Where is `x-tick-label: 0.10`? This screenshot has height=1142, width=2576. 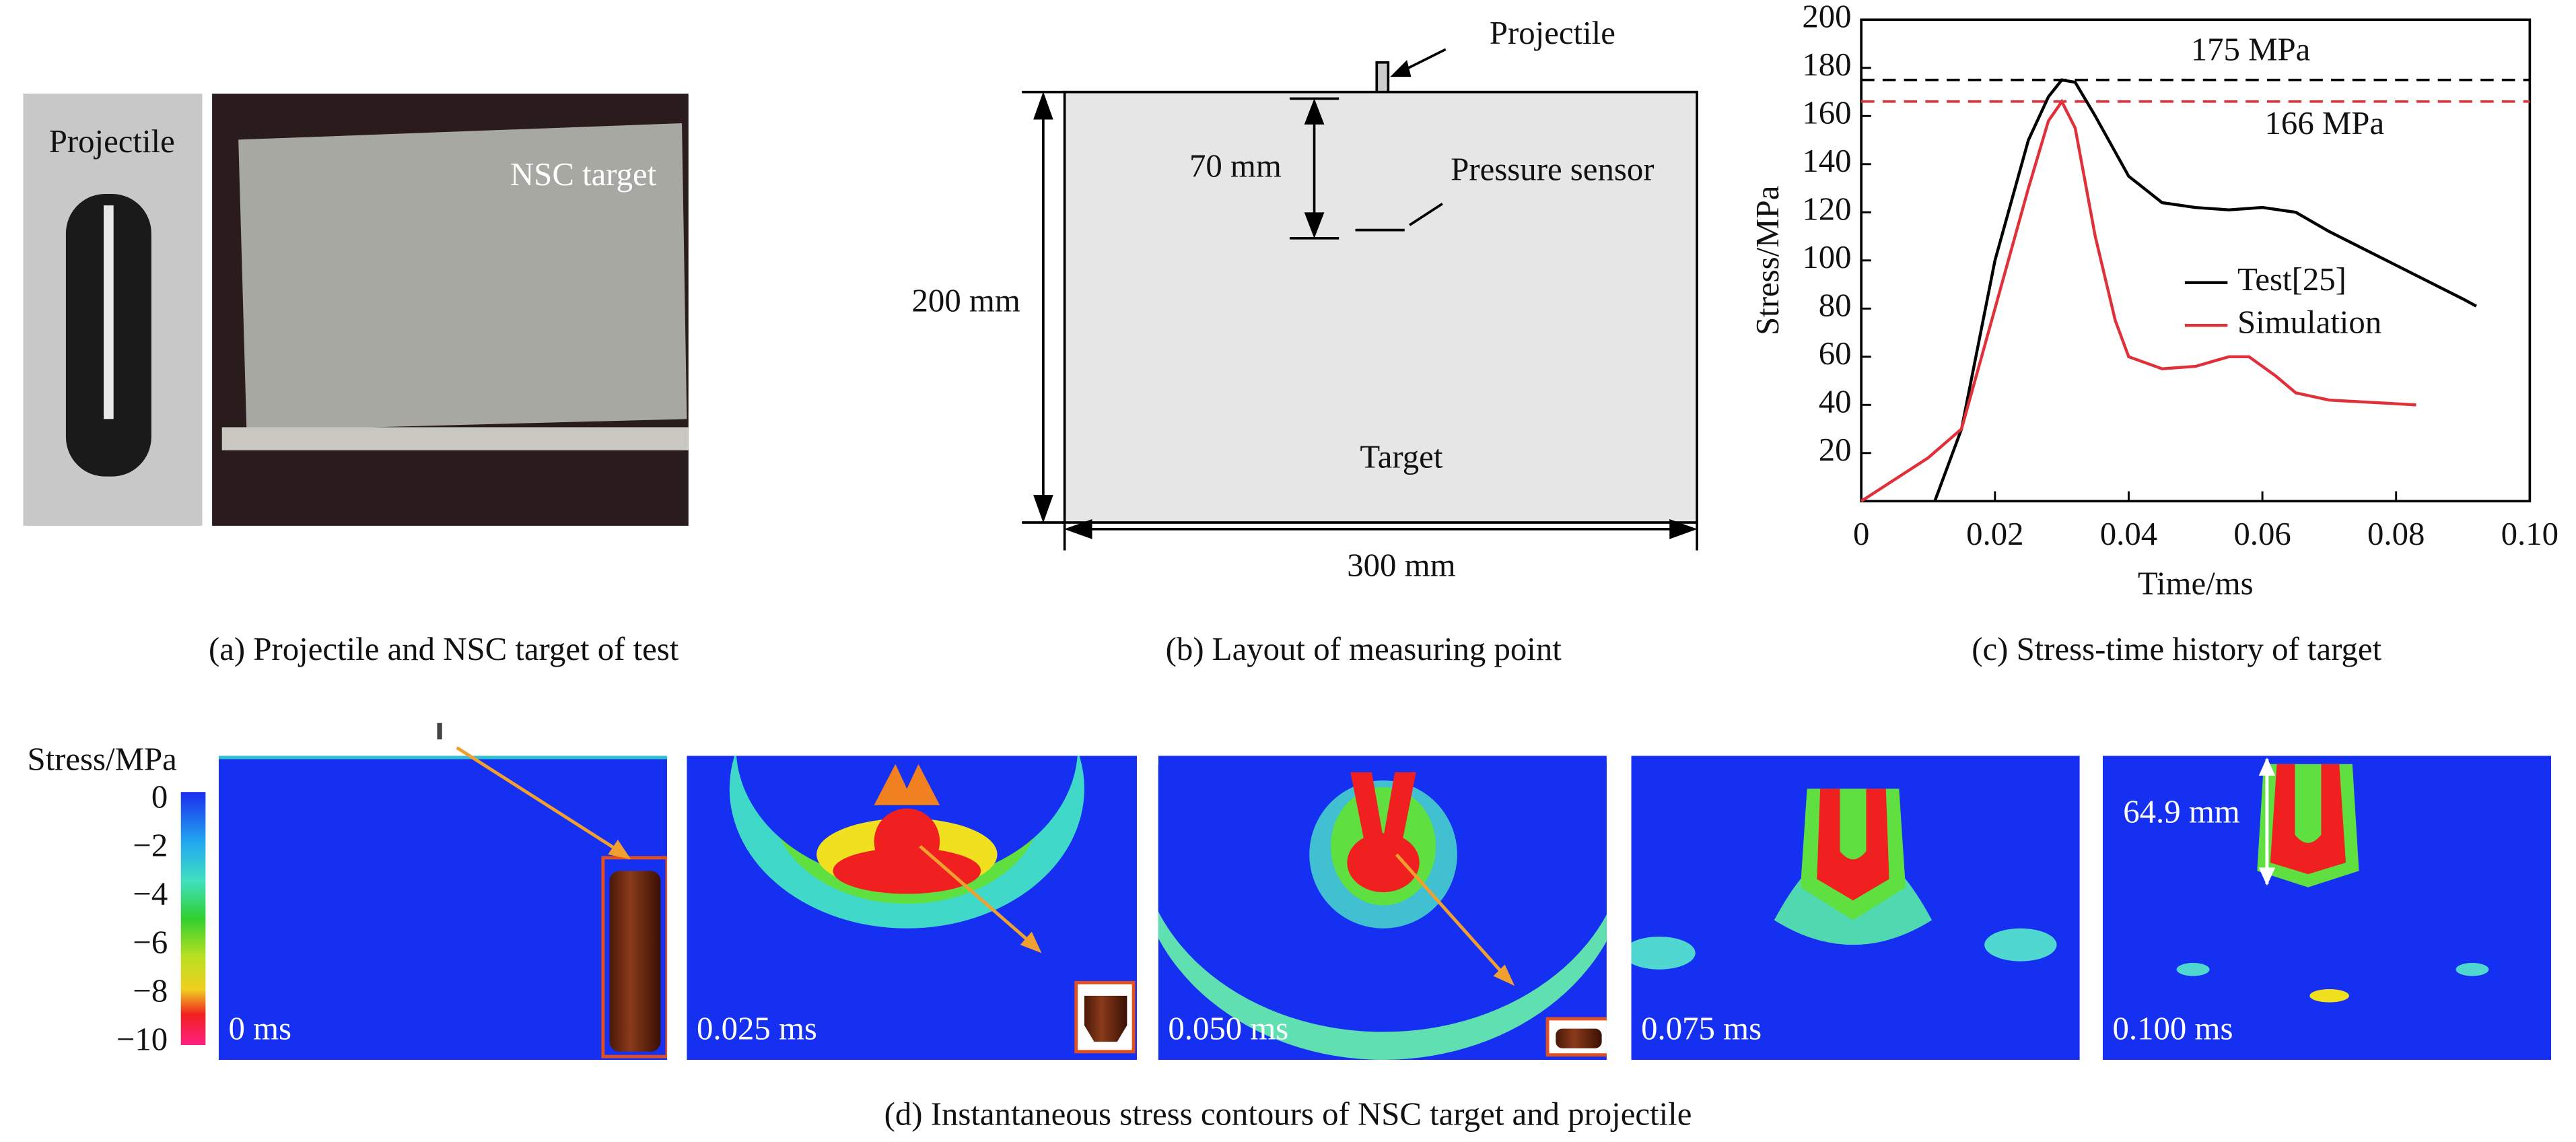 x-tick-label: 0.10 is located at coordinates (2529, 534).